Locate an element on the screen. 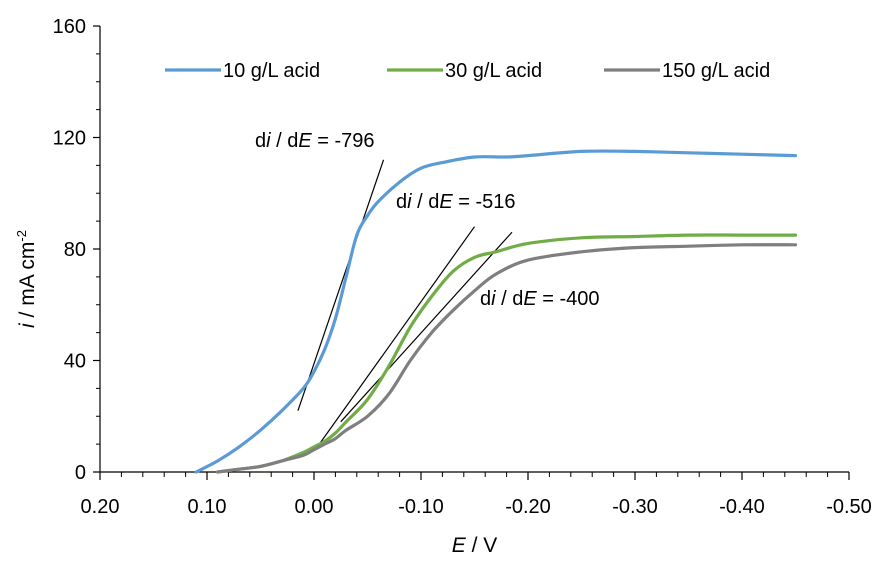  tangent-lines is located at coordinates (405, 302).